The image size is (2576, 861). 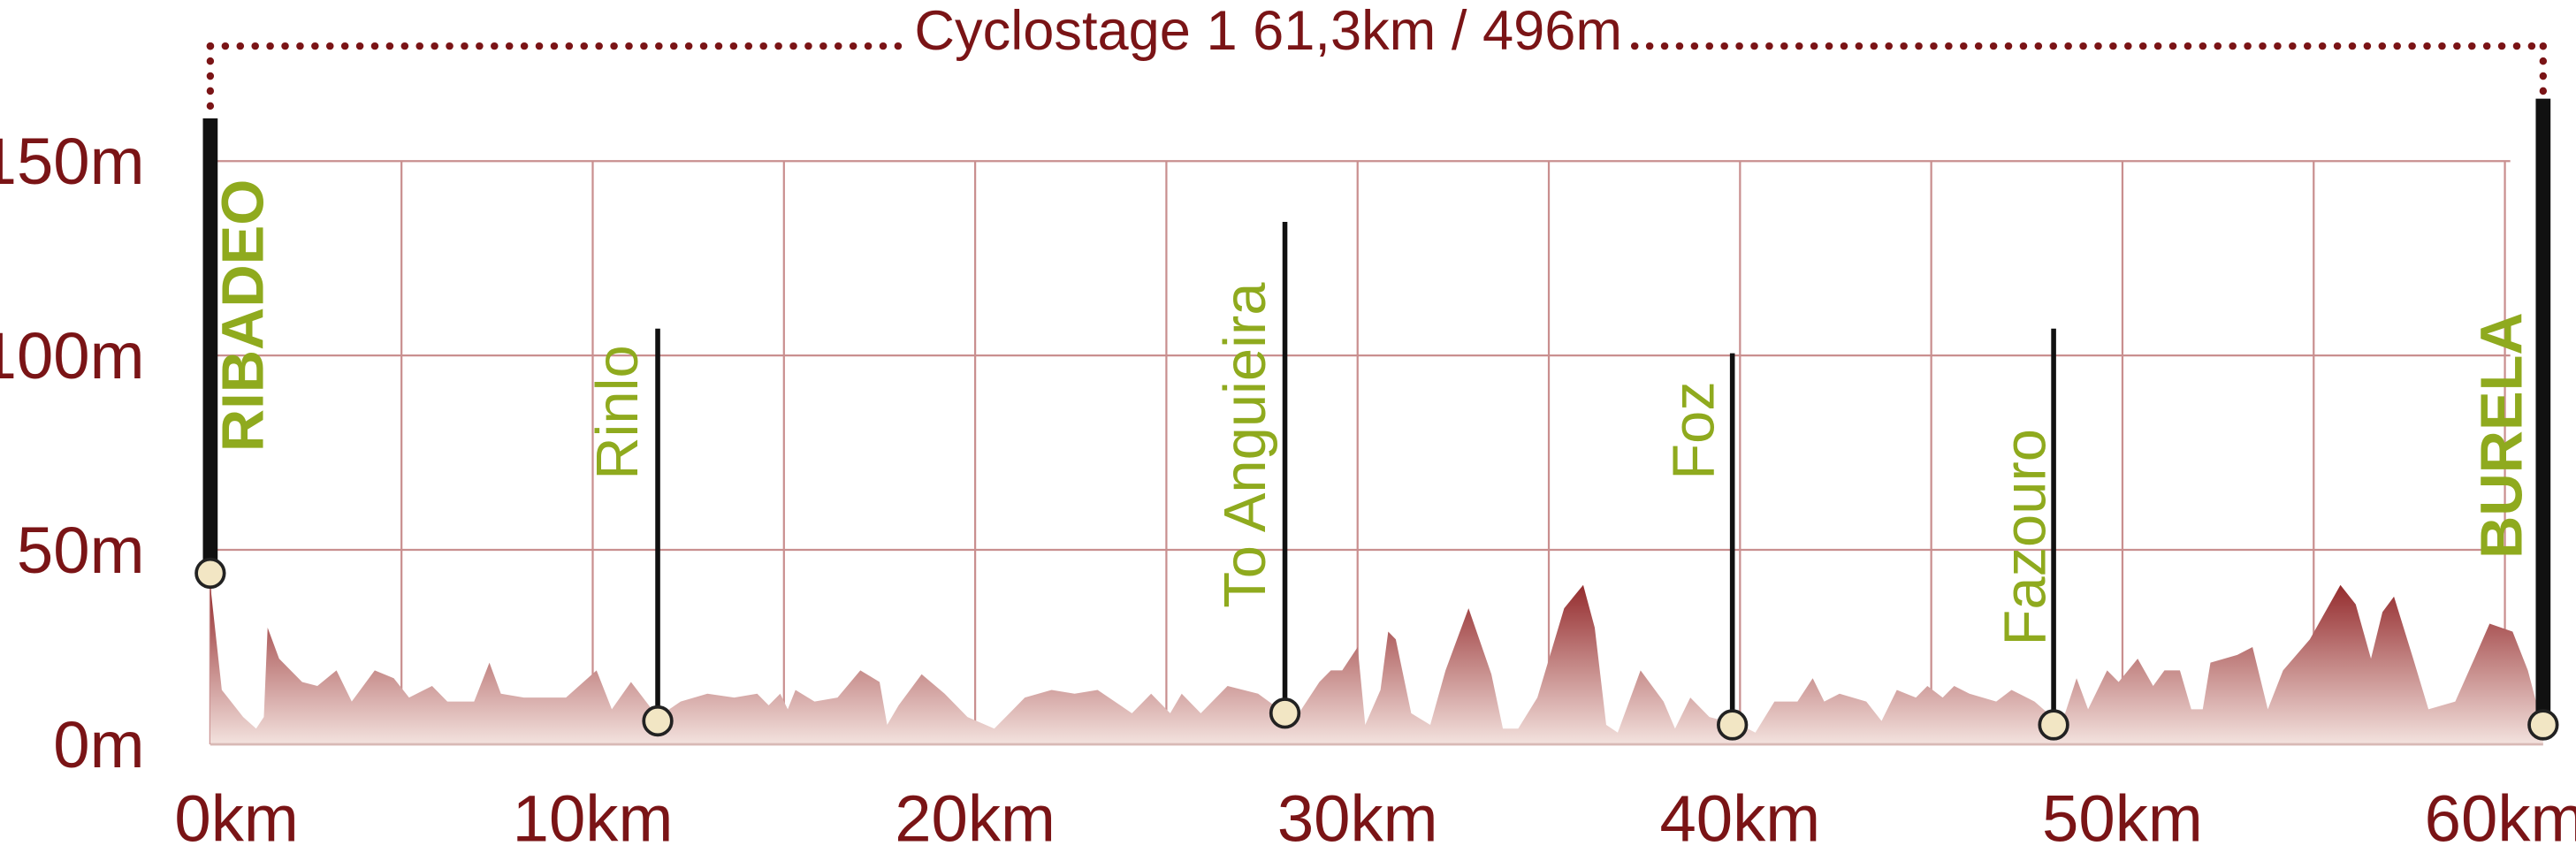 What do you see at coordinates (98, 744) in the screenshot?
I see `y-tick-label: 0m` at bounding box center [98, 744].